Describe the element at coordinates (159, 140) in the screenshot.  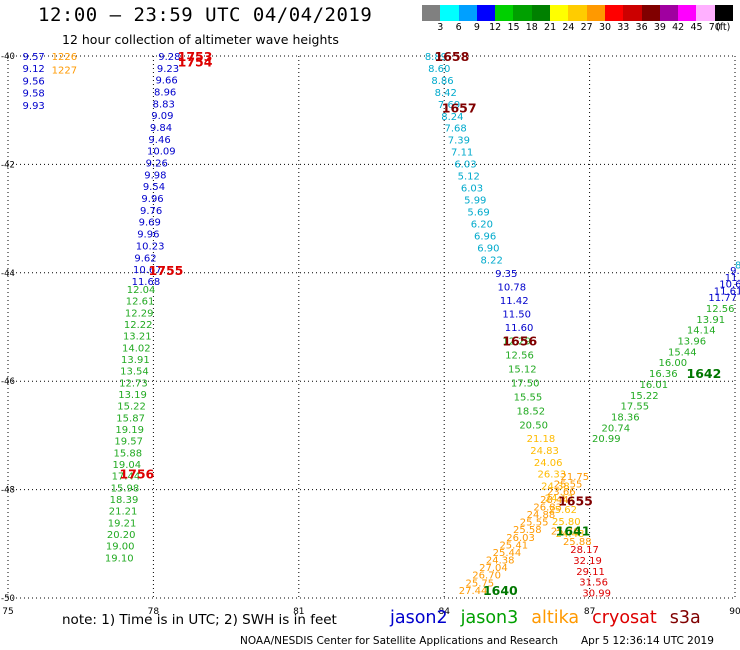
I see `wave-height-label: 9.46` at that location.